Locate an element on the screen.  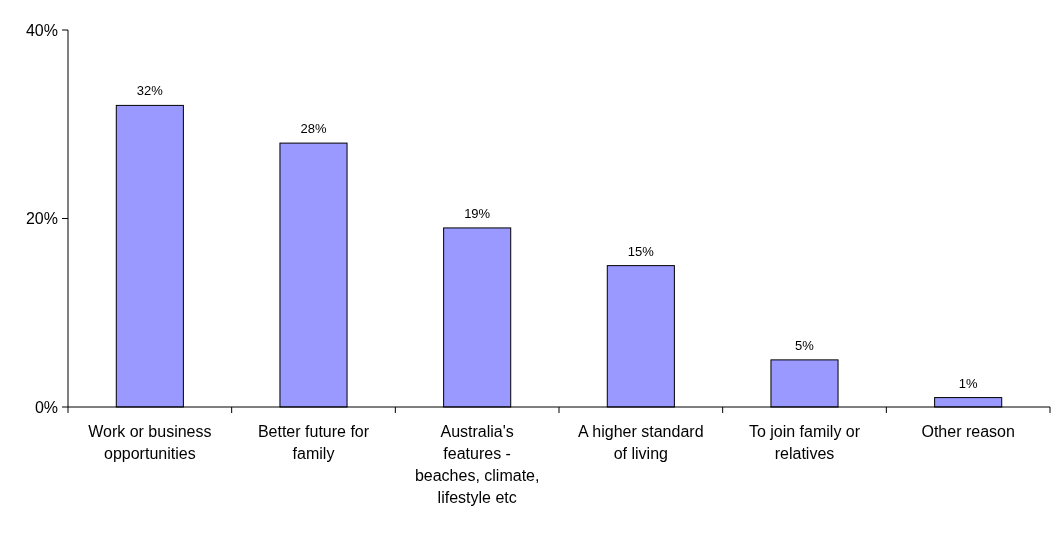
x-tick-label: Australia's features - beaches, climate, lifestyle etc is located at coordinates (477, 464).